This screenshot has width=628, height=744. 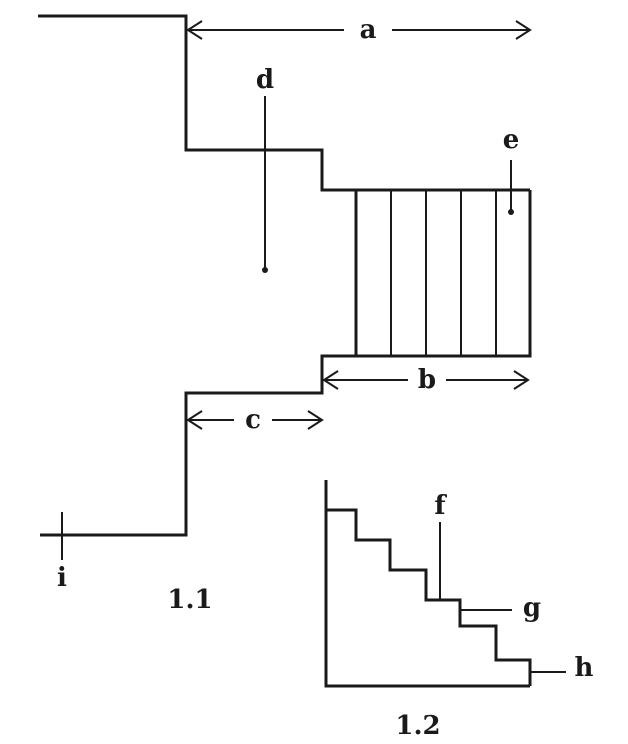 I want to click on label-h: h, so click(x=584, y=668).